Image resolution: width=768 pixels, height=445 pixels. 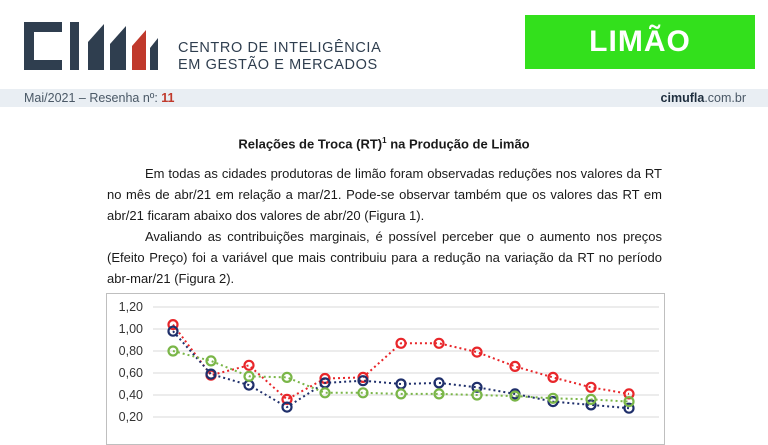 What do you see at coordinates (131, 351) in the screenshot?
I see `y-tick-label: 0,80` at bounding box center [131, 351].